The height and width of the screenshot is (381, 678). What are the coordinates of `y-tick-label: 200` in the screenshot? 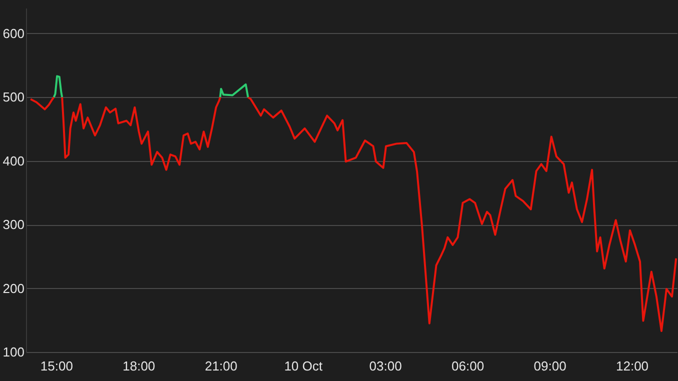 It's located at (13, 288).